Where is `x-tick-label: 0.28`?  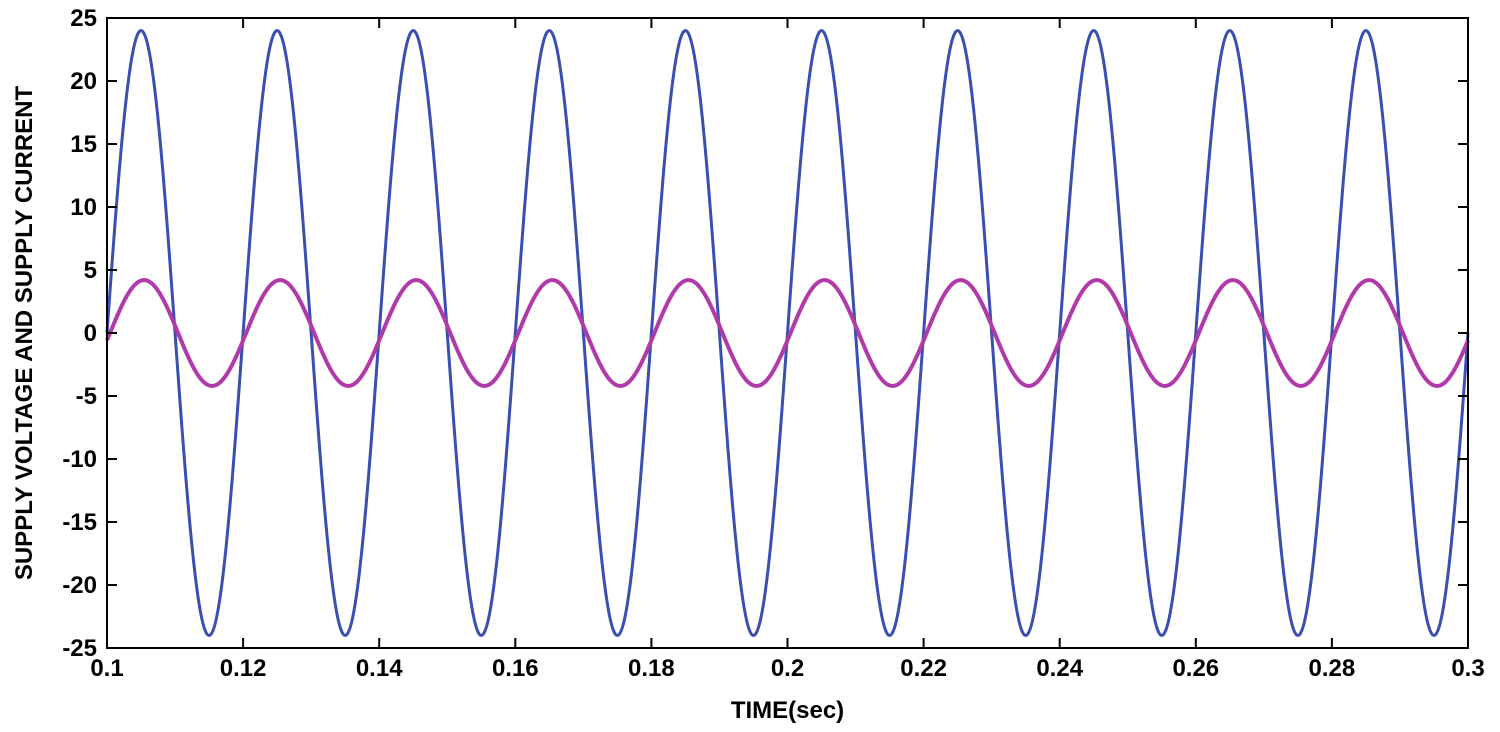 x-tick-label: 0.28 is located at coordinates (1332, 668).